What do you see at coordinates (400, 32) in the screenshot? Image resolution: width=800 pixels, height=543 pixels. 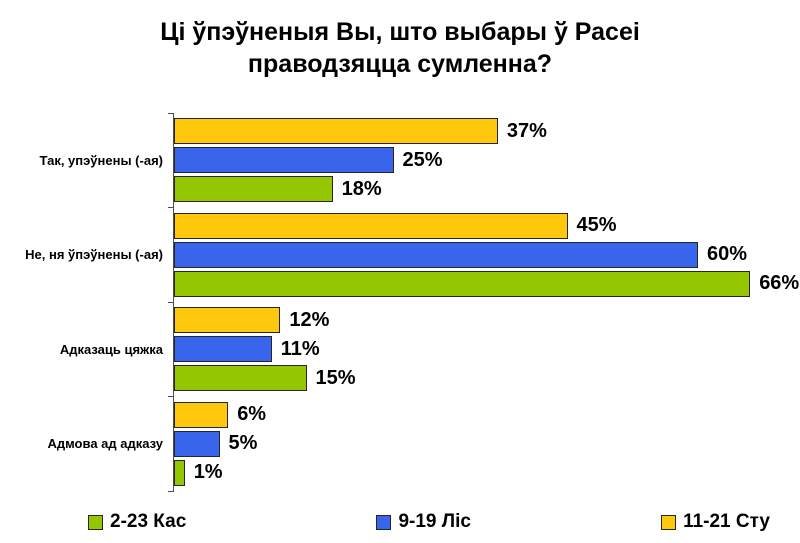 I see `chart-title-line1: Ці ўпэўненыя Вы, што выбары ў Расеі` at bounding box center [400, 32].